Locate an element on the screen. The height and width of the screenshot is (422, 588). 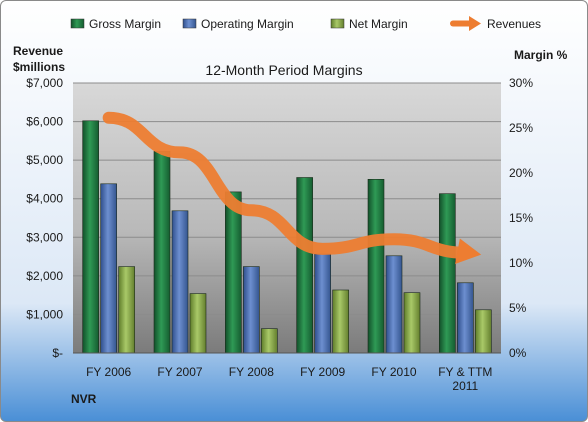
x-tick-label: FY 2007 is located at coordinates (179, 372).